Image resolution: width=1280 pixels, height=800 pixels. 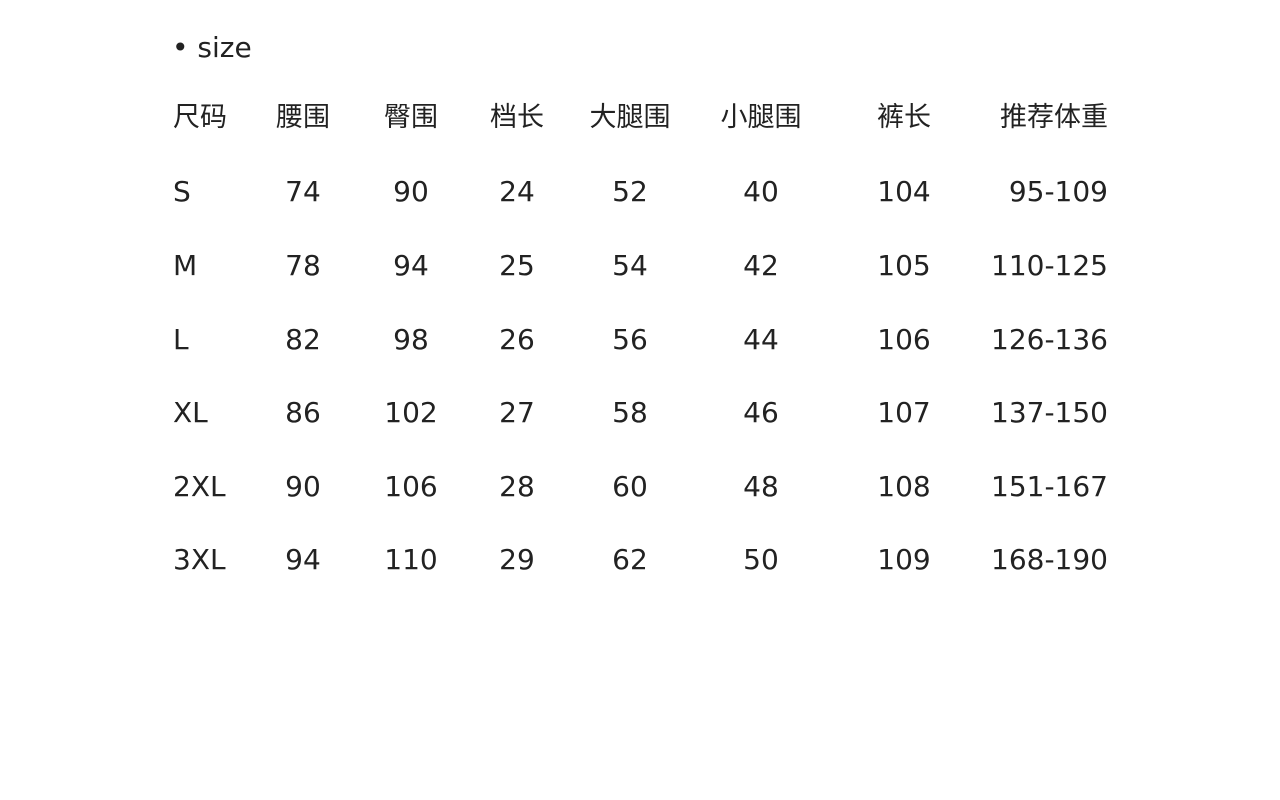 I want to click on section-title: • size, so click(x=212, y=47).